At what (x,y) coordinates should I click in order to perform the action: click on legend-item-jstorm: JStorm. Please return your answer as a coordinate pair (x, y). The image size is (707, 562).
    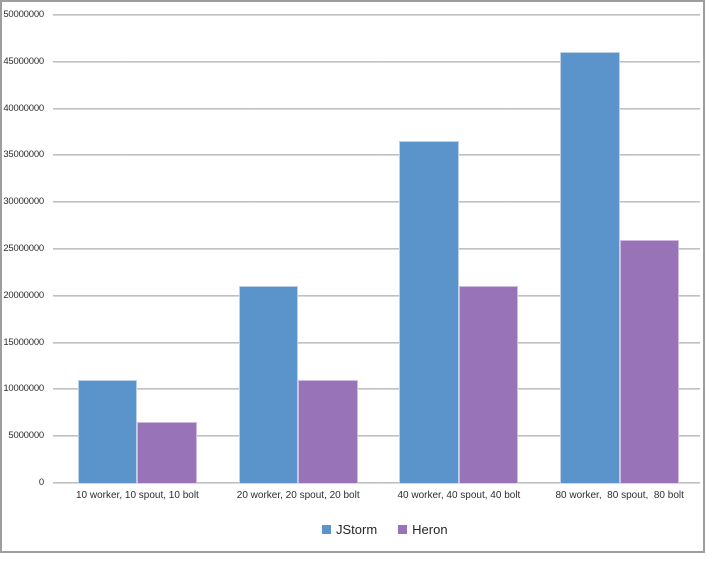
    Looking at the image, I should click on (349, 529).